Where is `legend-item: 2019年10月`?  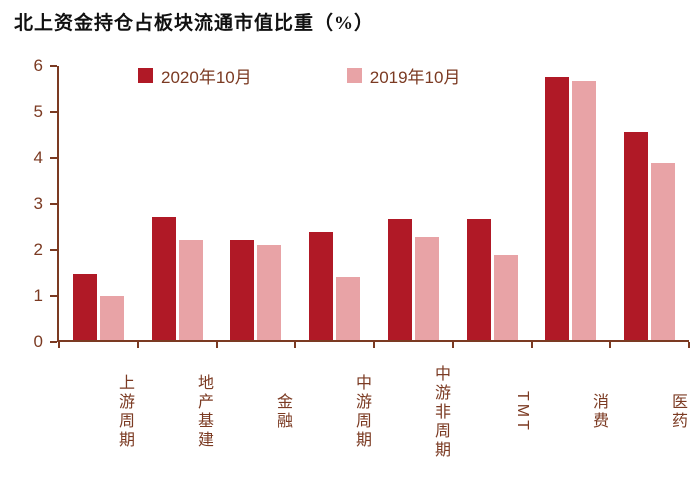 legend-item: 2019年10月 is located at coordinates (403, 75).